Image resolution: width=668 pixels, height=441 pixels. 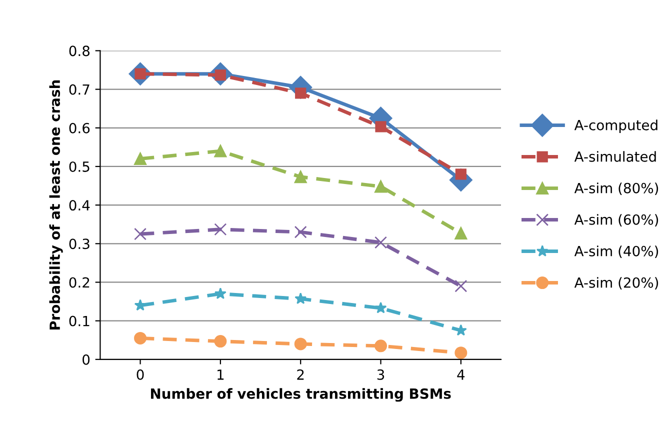 What do you see at coordinates (615, 156) in the screenshot?
I see `legend-label: A-simulated` at bounding box center [615, 156].